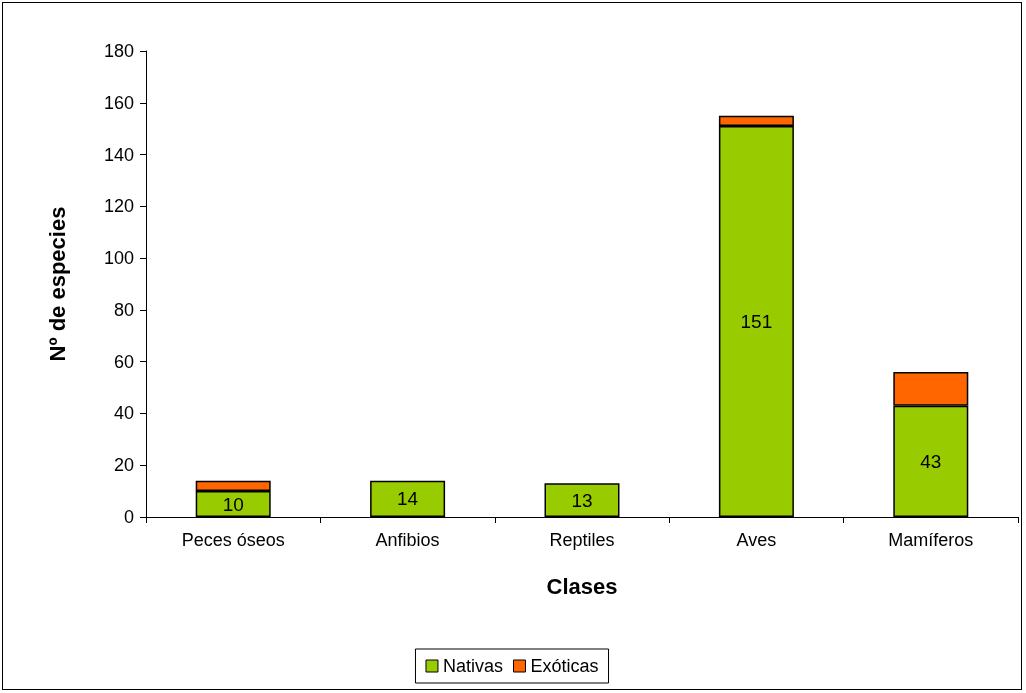  I want to click on y-tick-label: 100, so click(118, 258).